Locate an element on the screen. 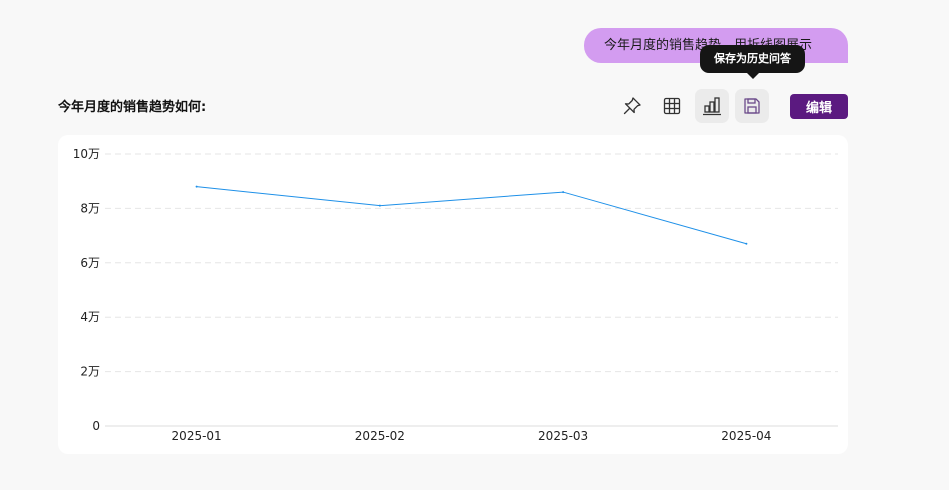 Image resolution: width=949 pixels, height=490 pixels. table-view-button is located at coordinates (672, 106).